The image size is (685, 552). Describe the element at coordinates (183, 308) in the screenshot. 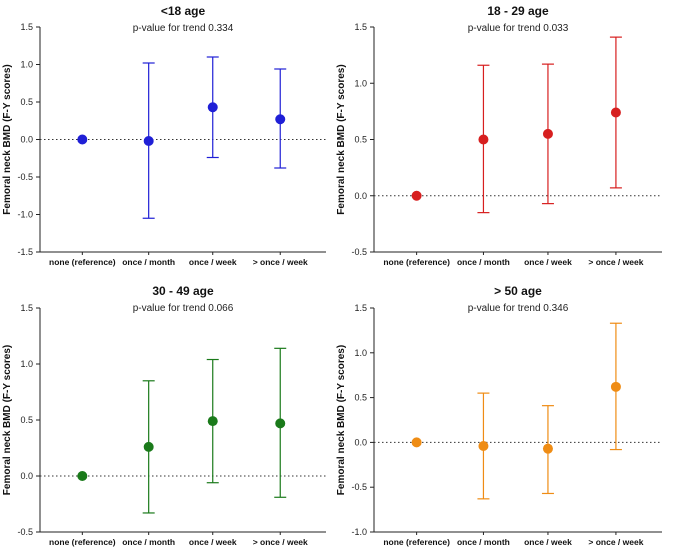

I see `chart-subtitle: p-value for trend 0.066` at that location.